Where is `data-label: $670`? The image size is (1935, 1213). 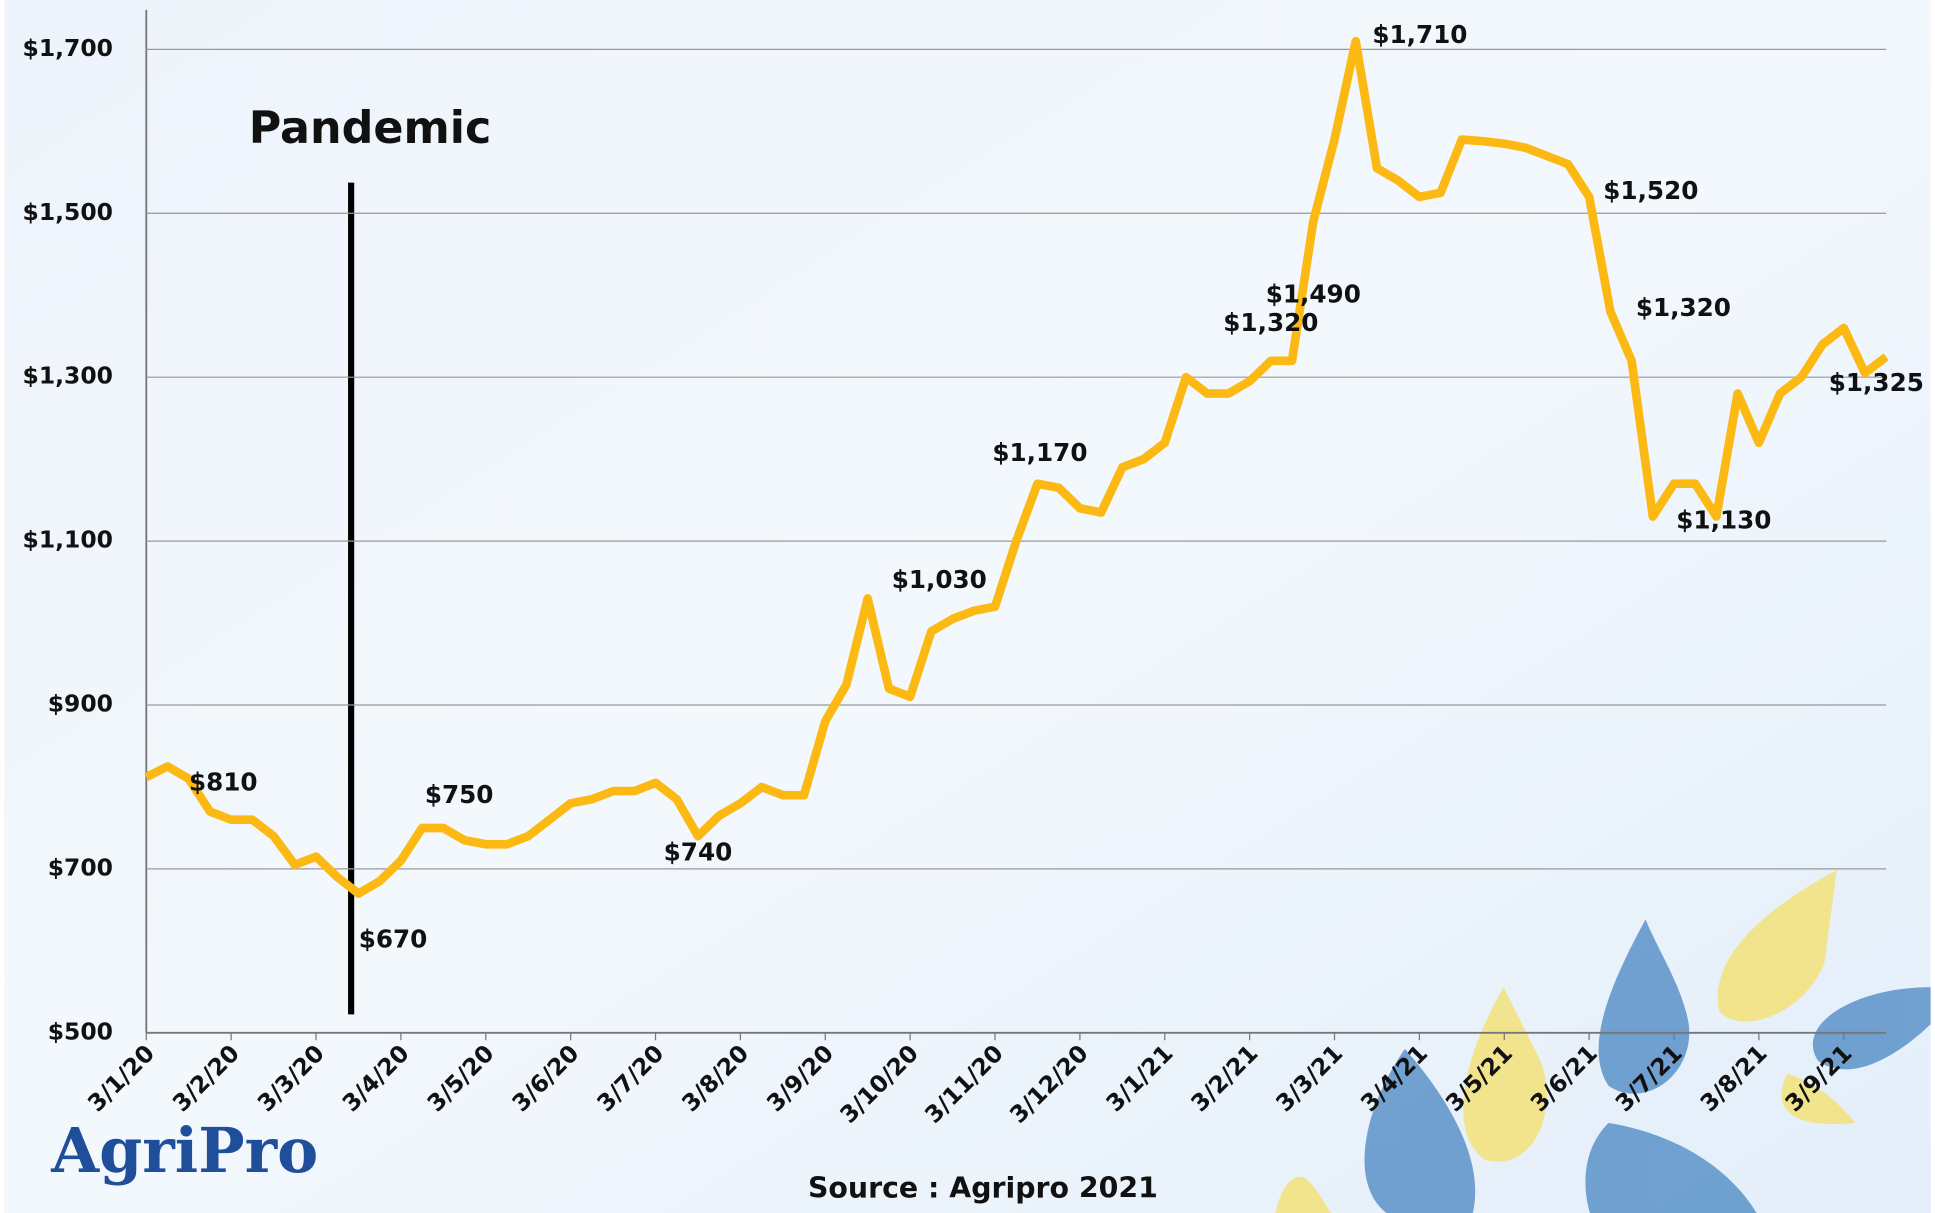
data-label: $670 is located at coordinates (393, 938).